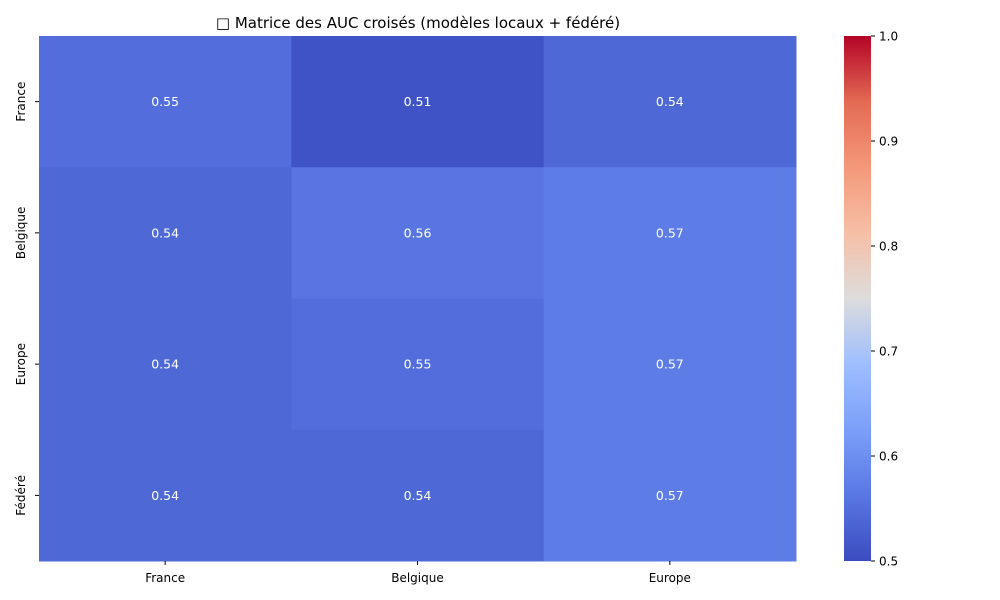 This screenshot has width=1000, height=600. I want to click on colorbar-tick-label: 0.5, so click(888, 562).